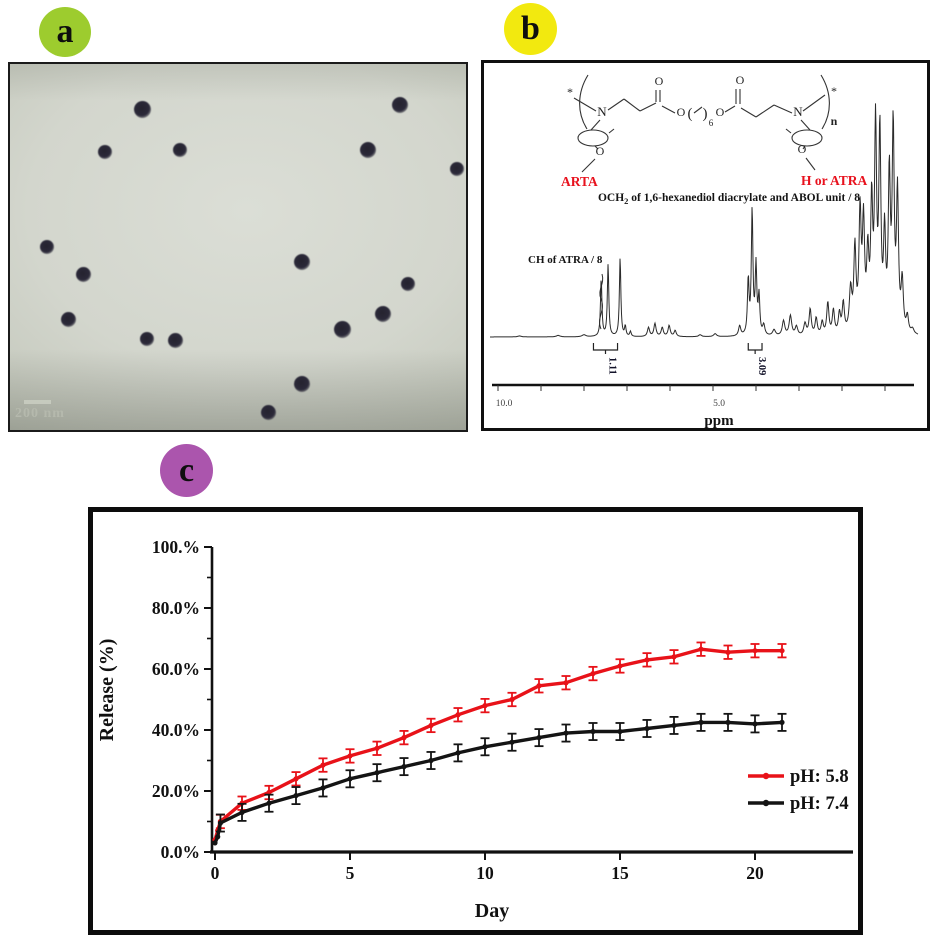 The width and height of the screenshot is (941, 942). I want to click on x-tick-label: 20, so click(755, 873).